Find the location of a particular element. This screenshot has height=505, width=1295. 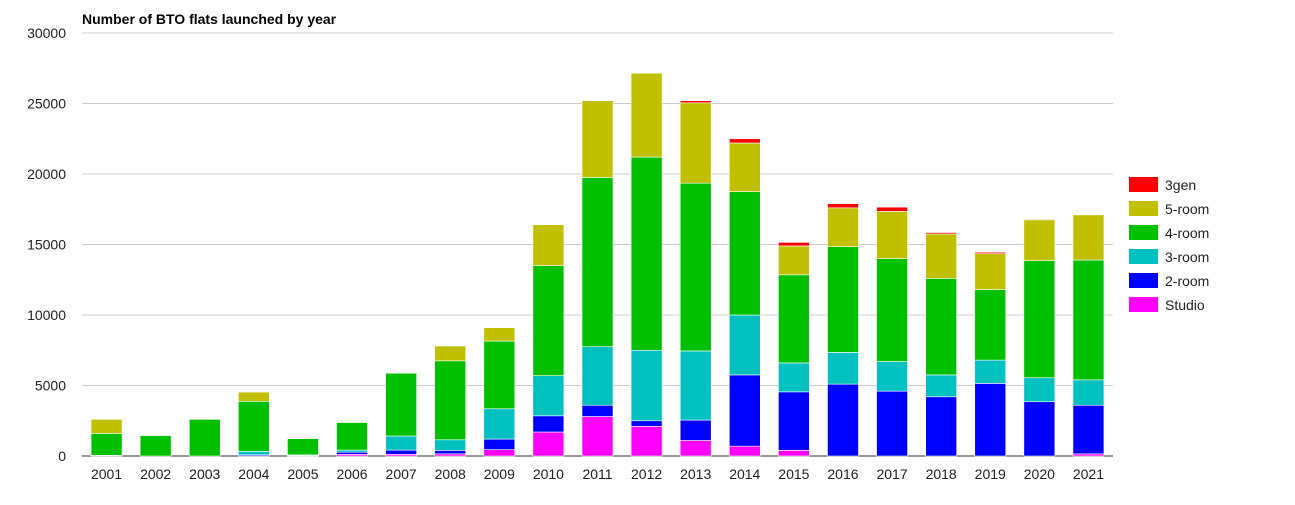

bar-segment-studio-2012 is located at coordinates (646, 441).